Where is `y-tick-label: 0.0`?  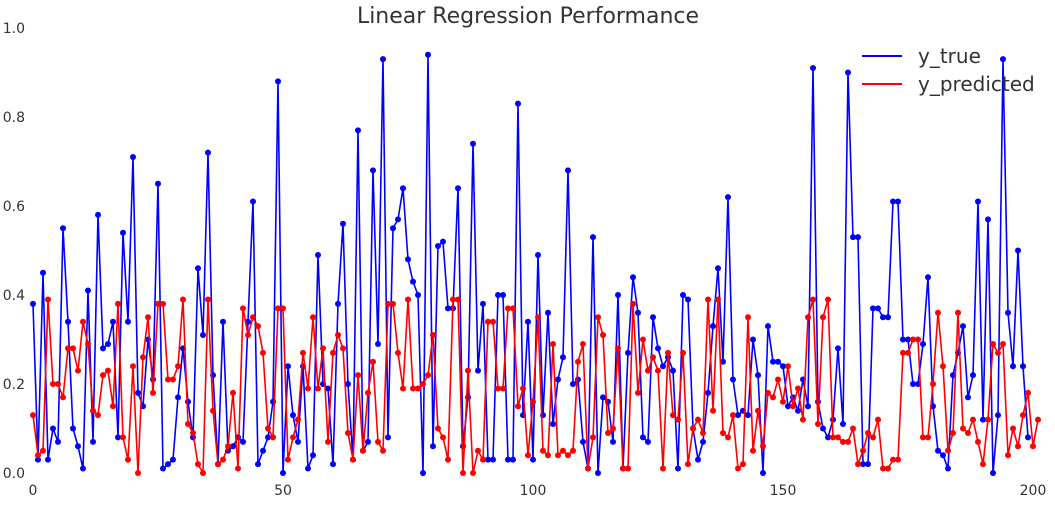 y-tick-label: 0.0 is located at coordinates (14, 474).